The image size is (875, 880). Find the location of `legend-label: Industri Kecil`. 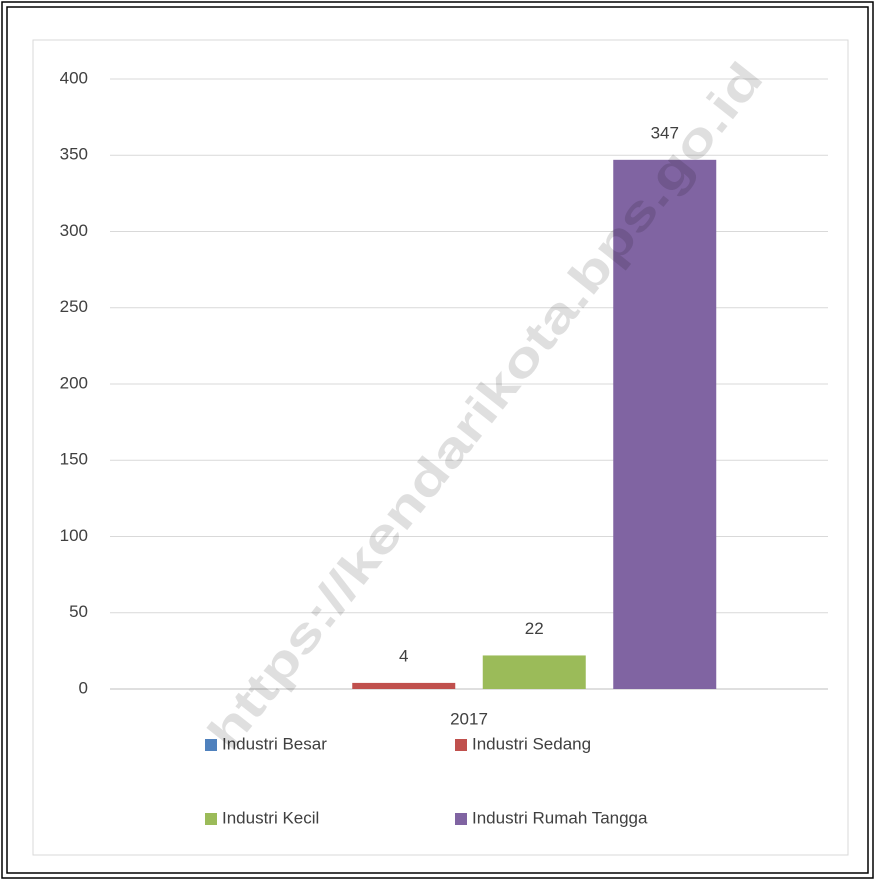

legend-label: Industri Kecil is located at coordinates (270, 817).